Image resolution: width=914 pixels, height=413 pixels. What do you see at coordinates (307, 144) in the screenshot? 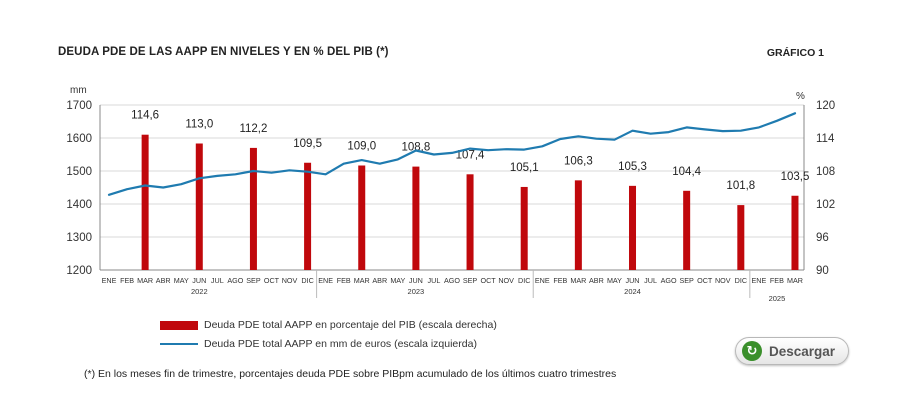
I see `bar-data-label: 109,5` at bounding box center [307, 144].